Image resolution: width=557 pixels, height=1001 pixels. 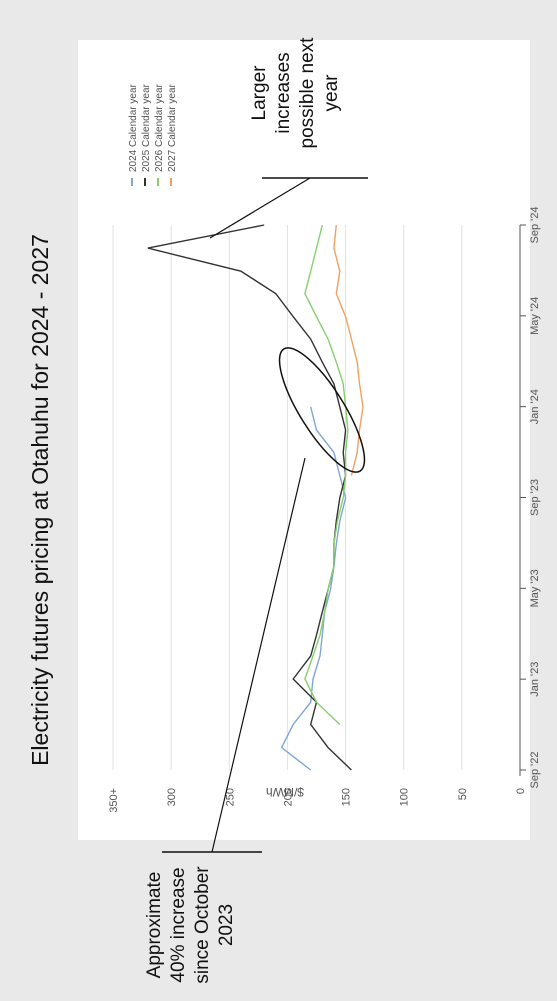 What do you see at coordinates (172, 797) in the screenshot?
I see `y-tick-label: 300` at bounding box center [172, 797].